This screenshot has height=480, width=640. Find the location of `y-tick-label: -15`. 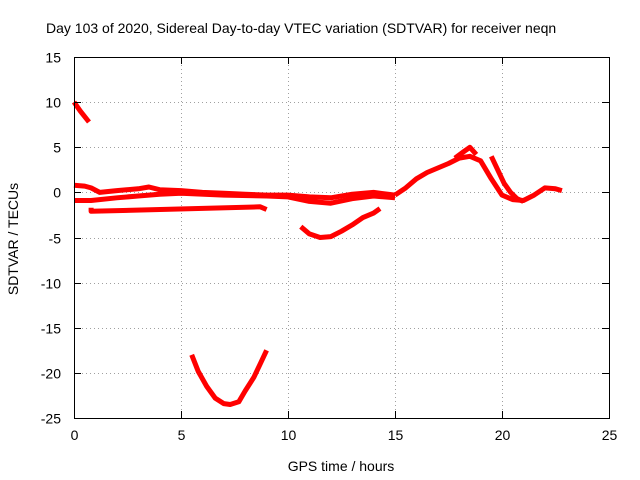

y-tick-label: -15 is located at coordinates (51, 329).